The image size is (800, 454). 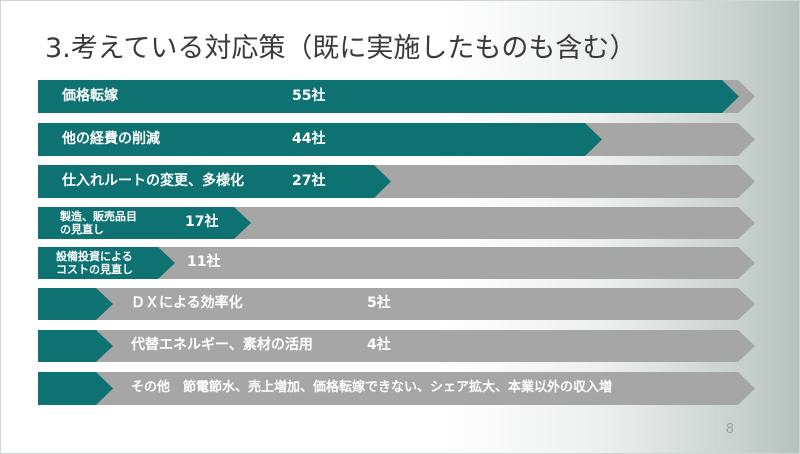 I want to click on bar-row: 他の経費の削減 44社, so click(x=396, y=139).